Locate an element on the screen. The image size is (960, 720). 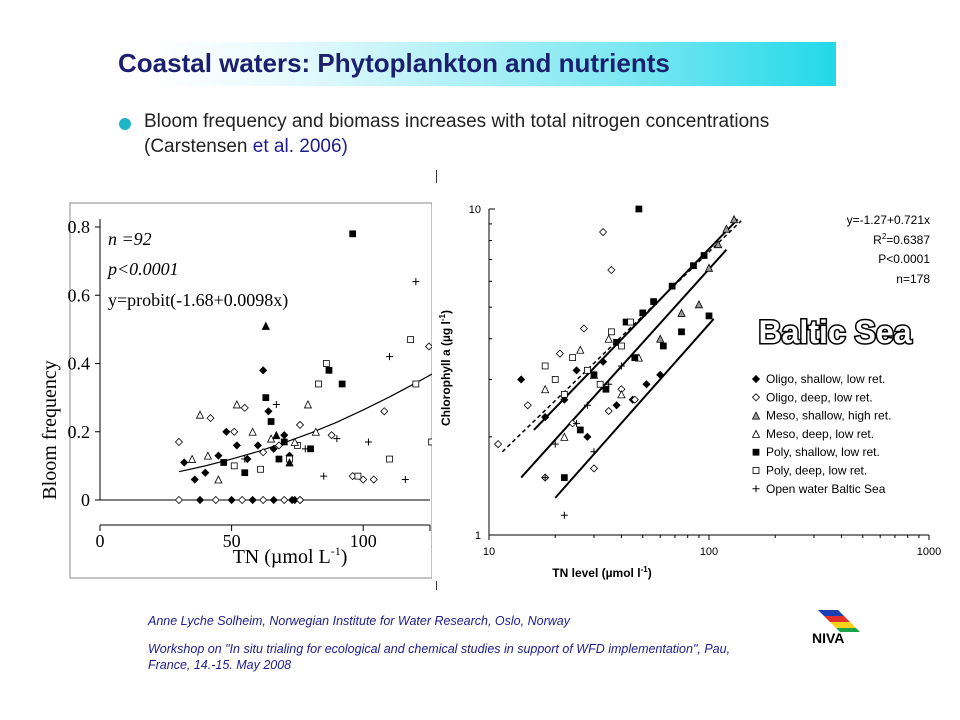
bullet-citation: et al. 2006) is located at coordinates (300, 146).